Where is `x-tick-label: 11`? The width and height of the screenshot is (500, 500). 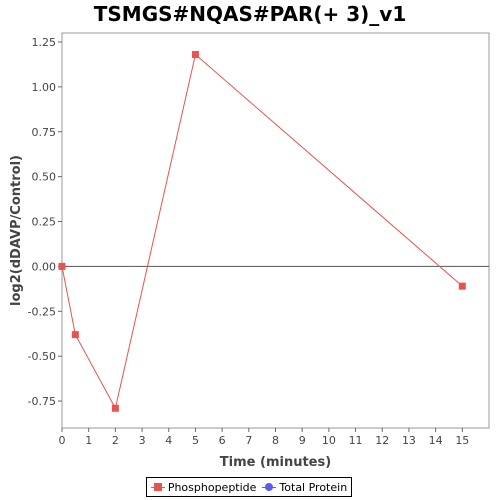 x-tick-label: 11 is located at coordinates (356, 440).